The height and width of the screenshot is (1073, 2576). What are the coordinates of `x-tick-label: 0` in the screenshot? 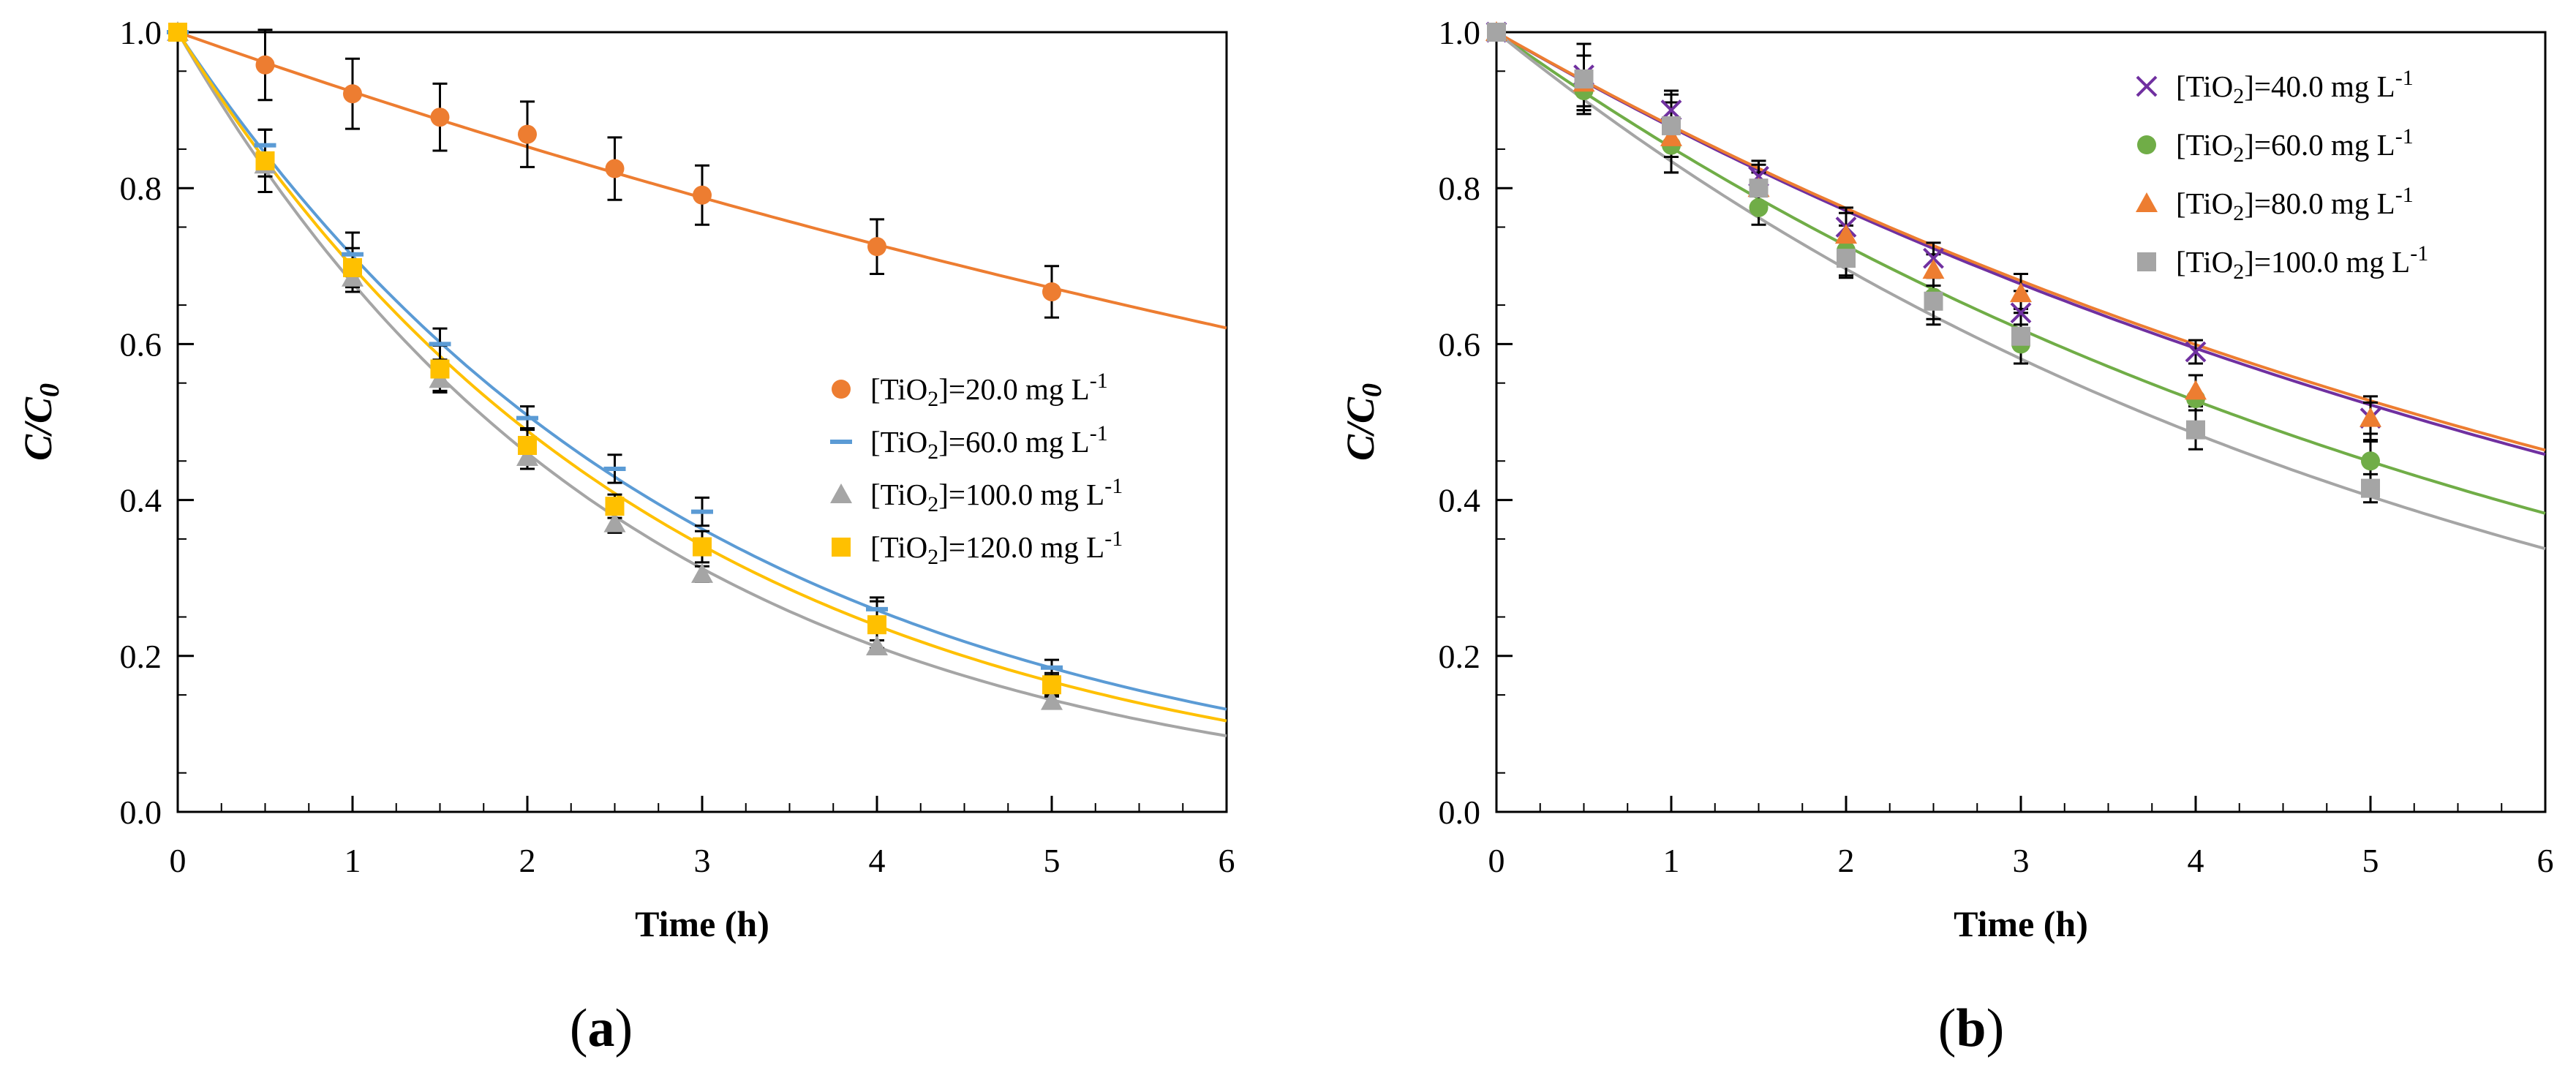 It's located at (1496, 860).